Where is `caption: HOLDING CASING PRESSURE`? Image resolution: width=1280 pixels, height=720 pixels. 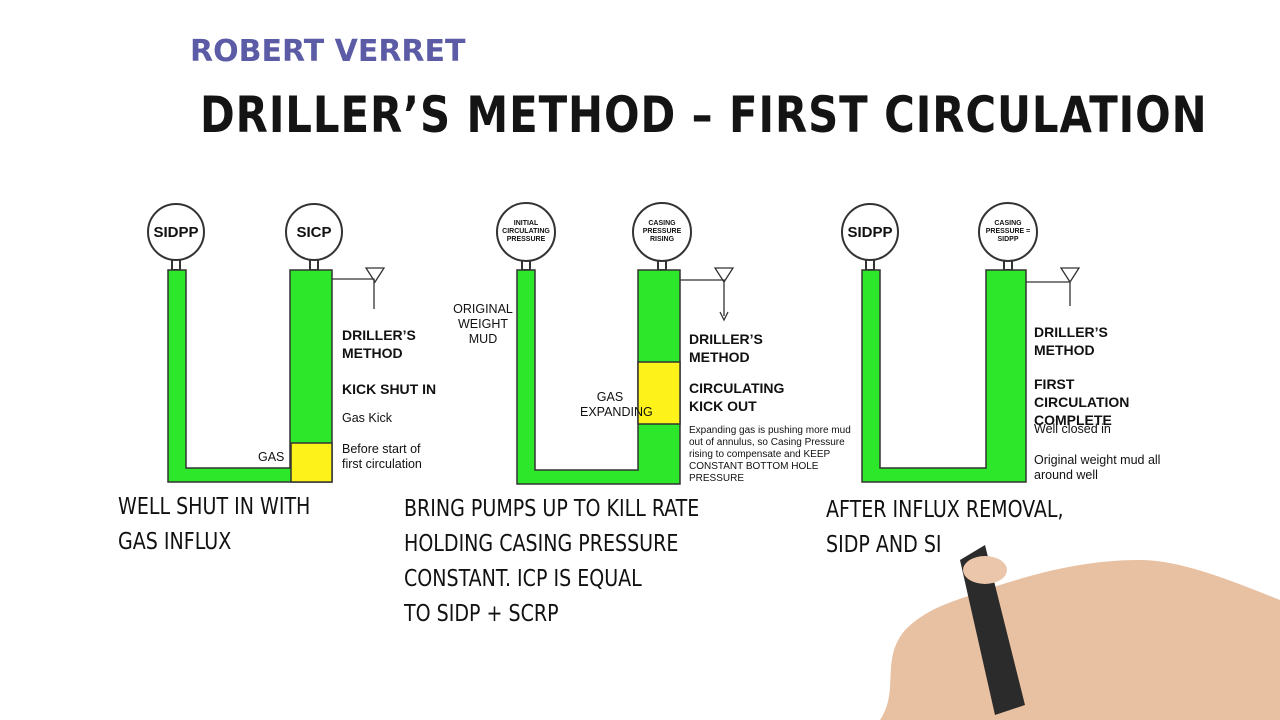 caption: HOLDING CASING PRESSURE is located at coordinates (541, 544).